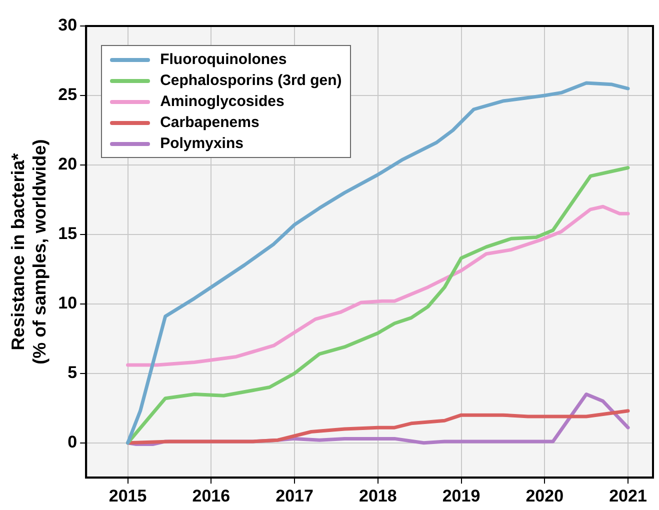  Describe the element at coordinates (68, 164) in the screenshot. I see `y-tick-label: 20` at that location.